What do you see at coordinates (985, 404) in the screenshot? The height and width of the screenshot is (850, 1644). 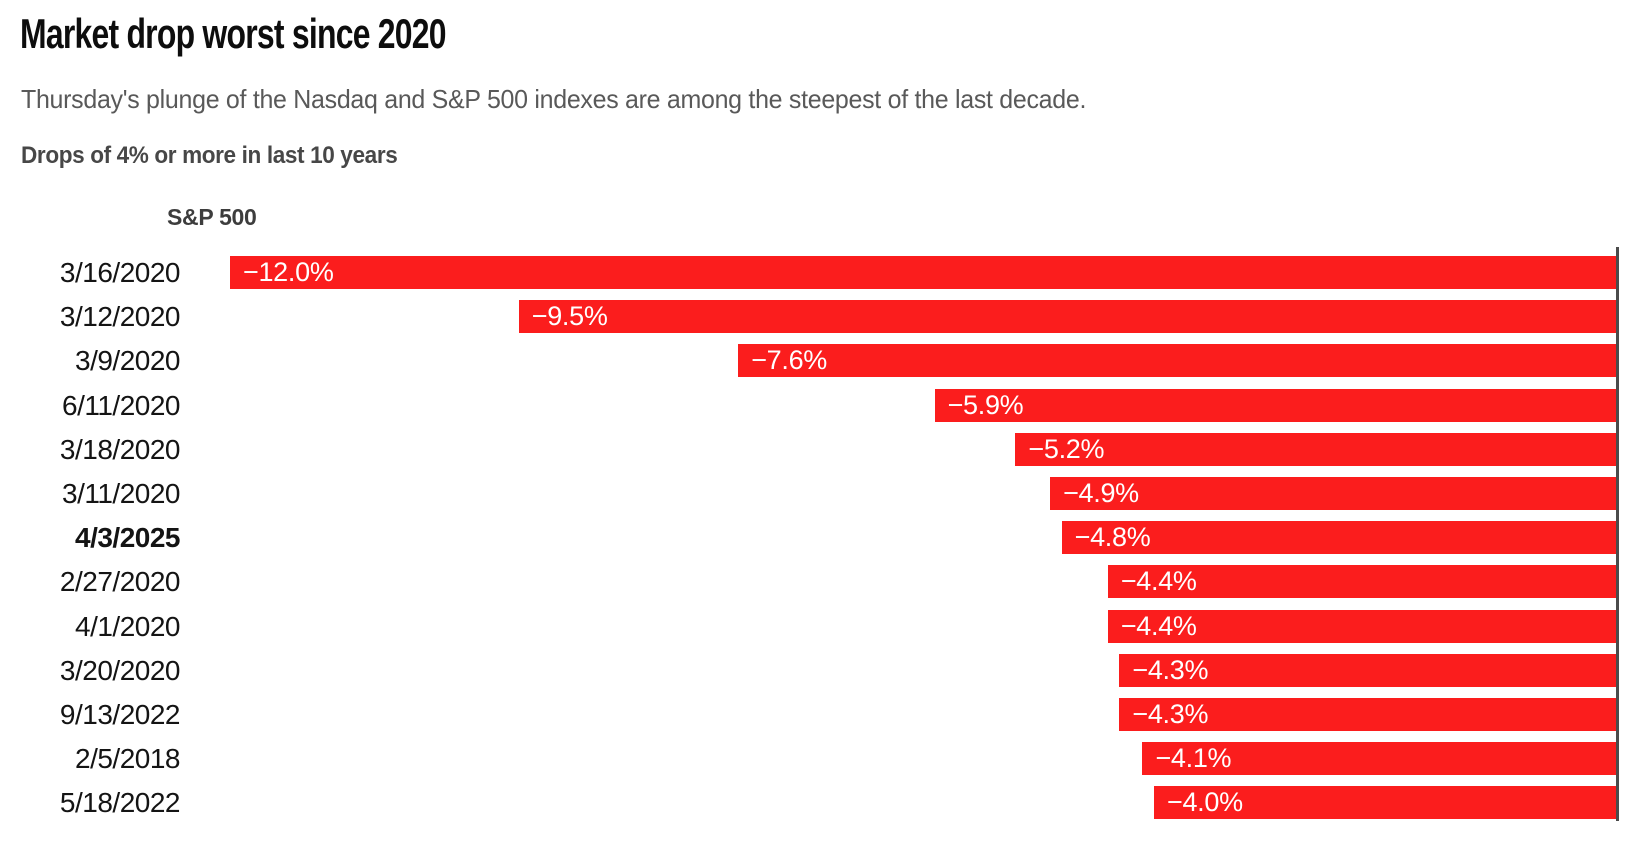 I see `value-label: −5.9%` at bounding box center [985, 404].